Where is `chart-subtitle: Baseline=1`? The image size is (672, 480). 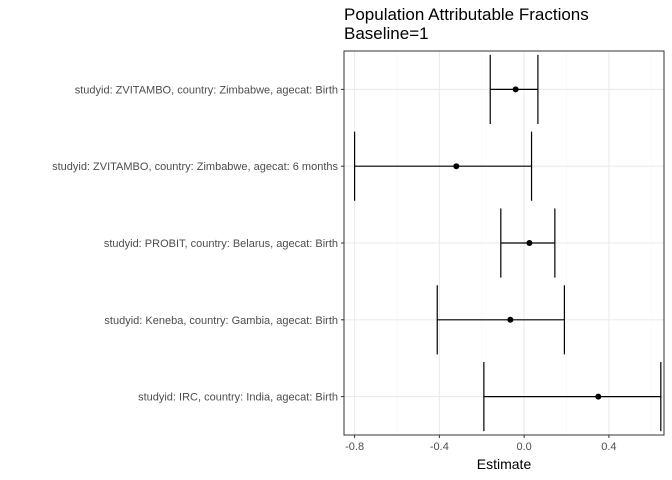
chart-subtitle: Baseline=1 is located at coordinates (386, 33).